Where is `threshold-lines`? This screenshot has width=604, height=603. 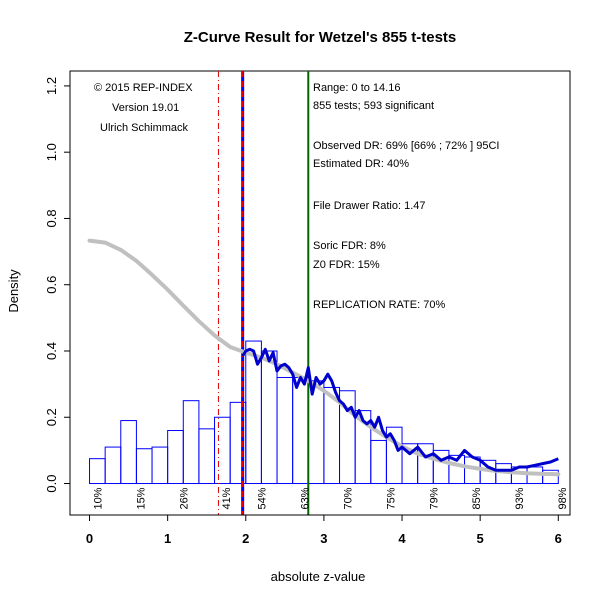
threshold-lines is located at coordinates (263, 293).